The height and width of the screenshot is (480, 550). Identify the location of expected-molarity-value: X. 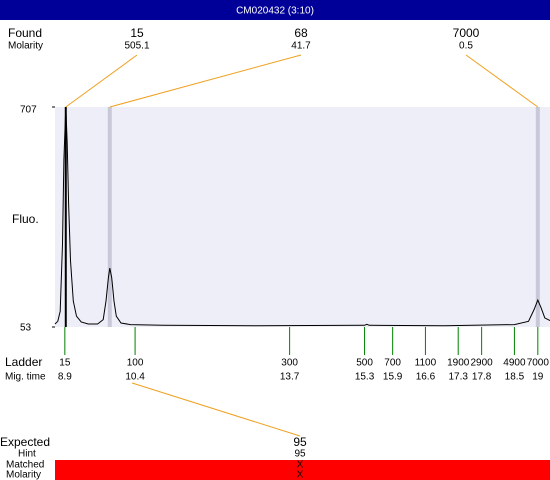
(300, 475).